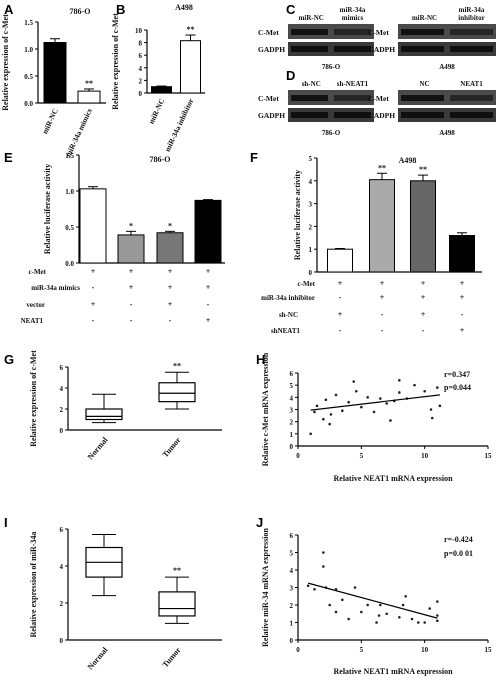 This screenshot has width=500, height=682. What do you see at coordinates (157, 111) in the screenshot?
I see `x-category-label: miR-NC` at bounding box center [157, 111].